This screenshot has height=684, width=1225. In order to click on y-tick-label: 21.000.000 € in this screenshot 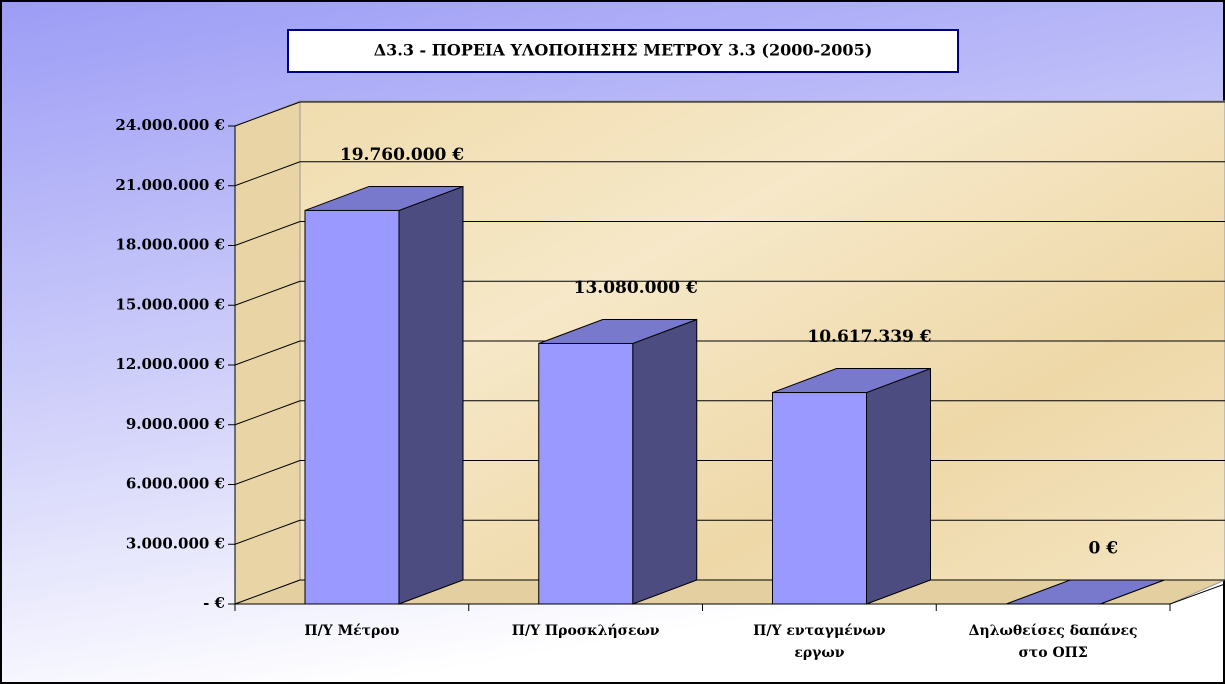, I will do `click(170, 185)`.